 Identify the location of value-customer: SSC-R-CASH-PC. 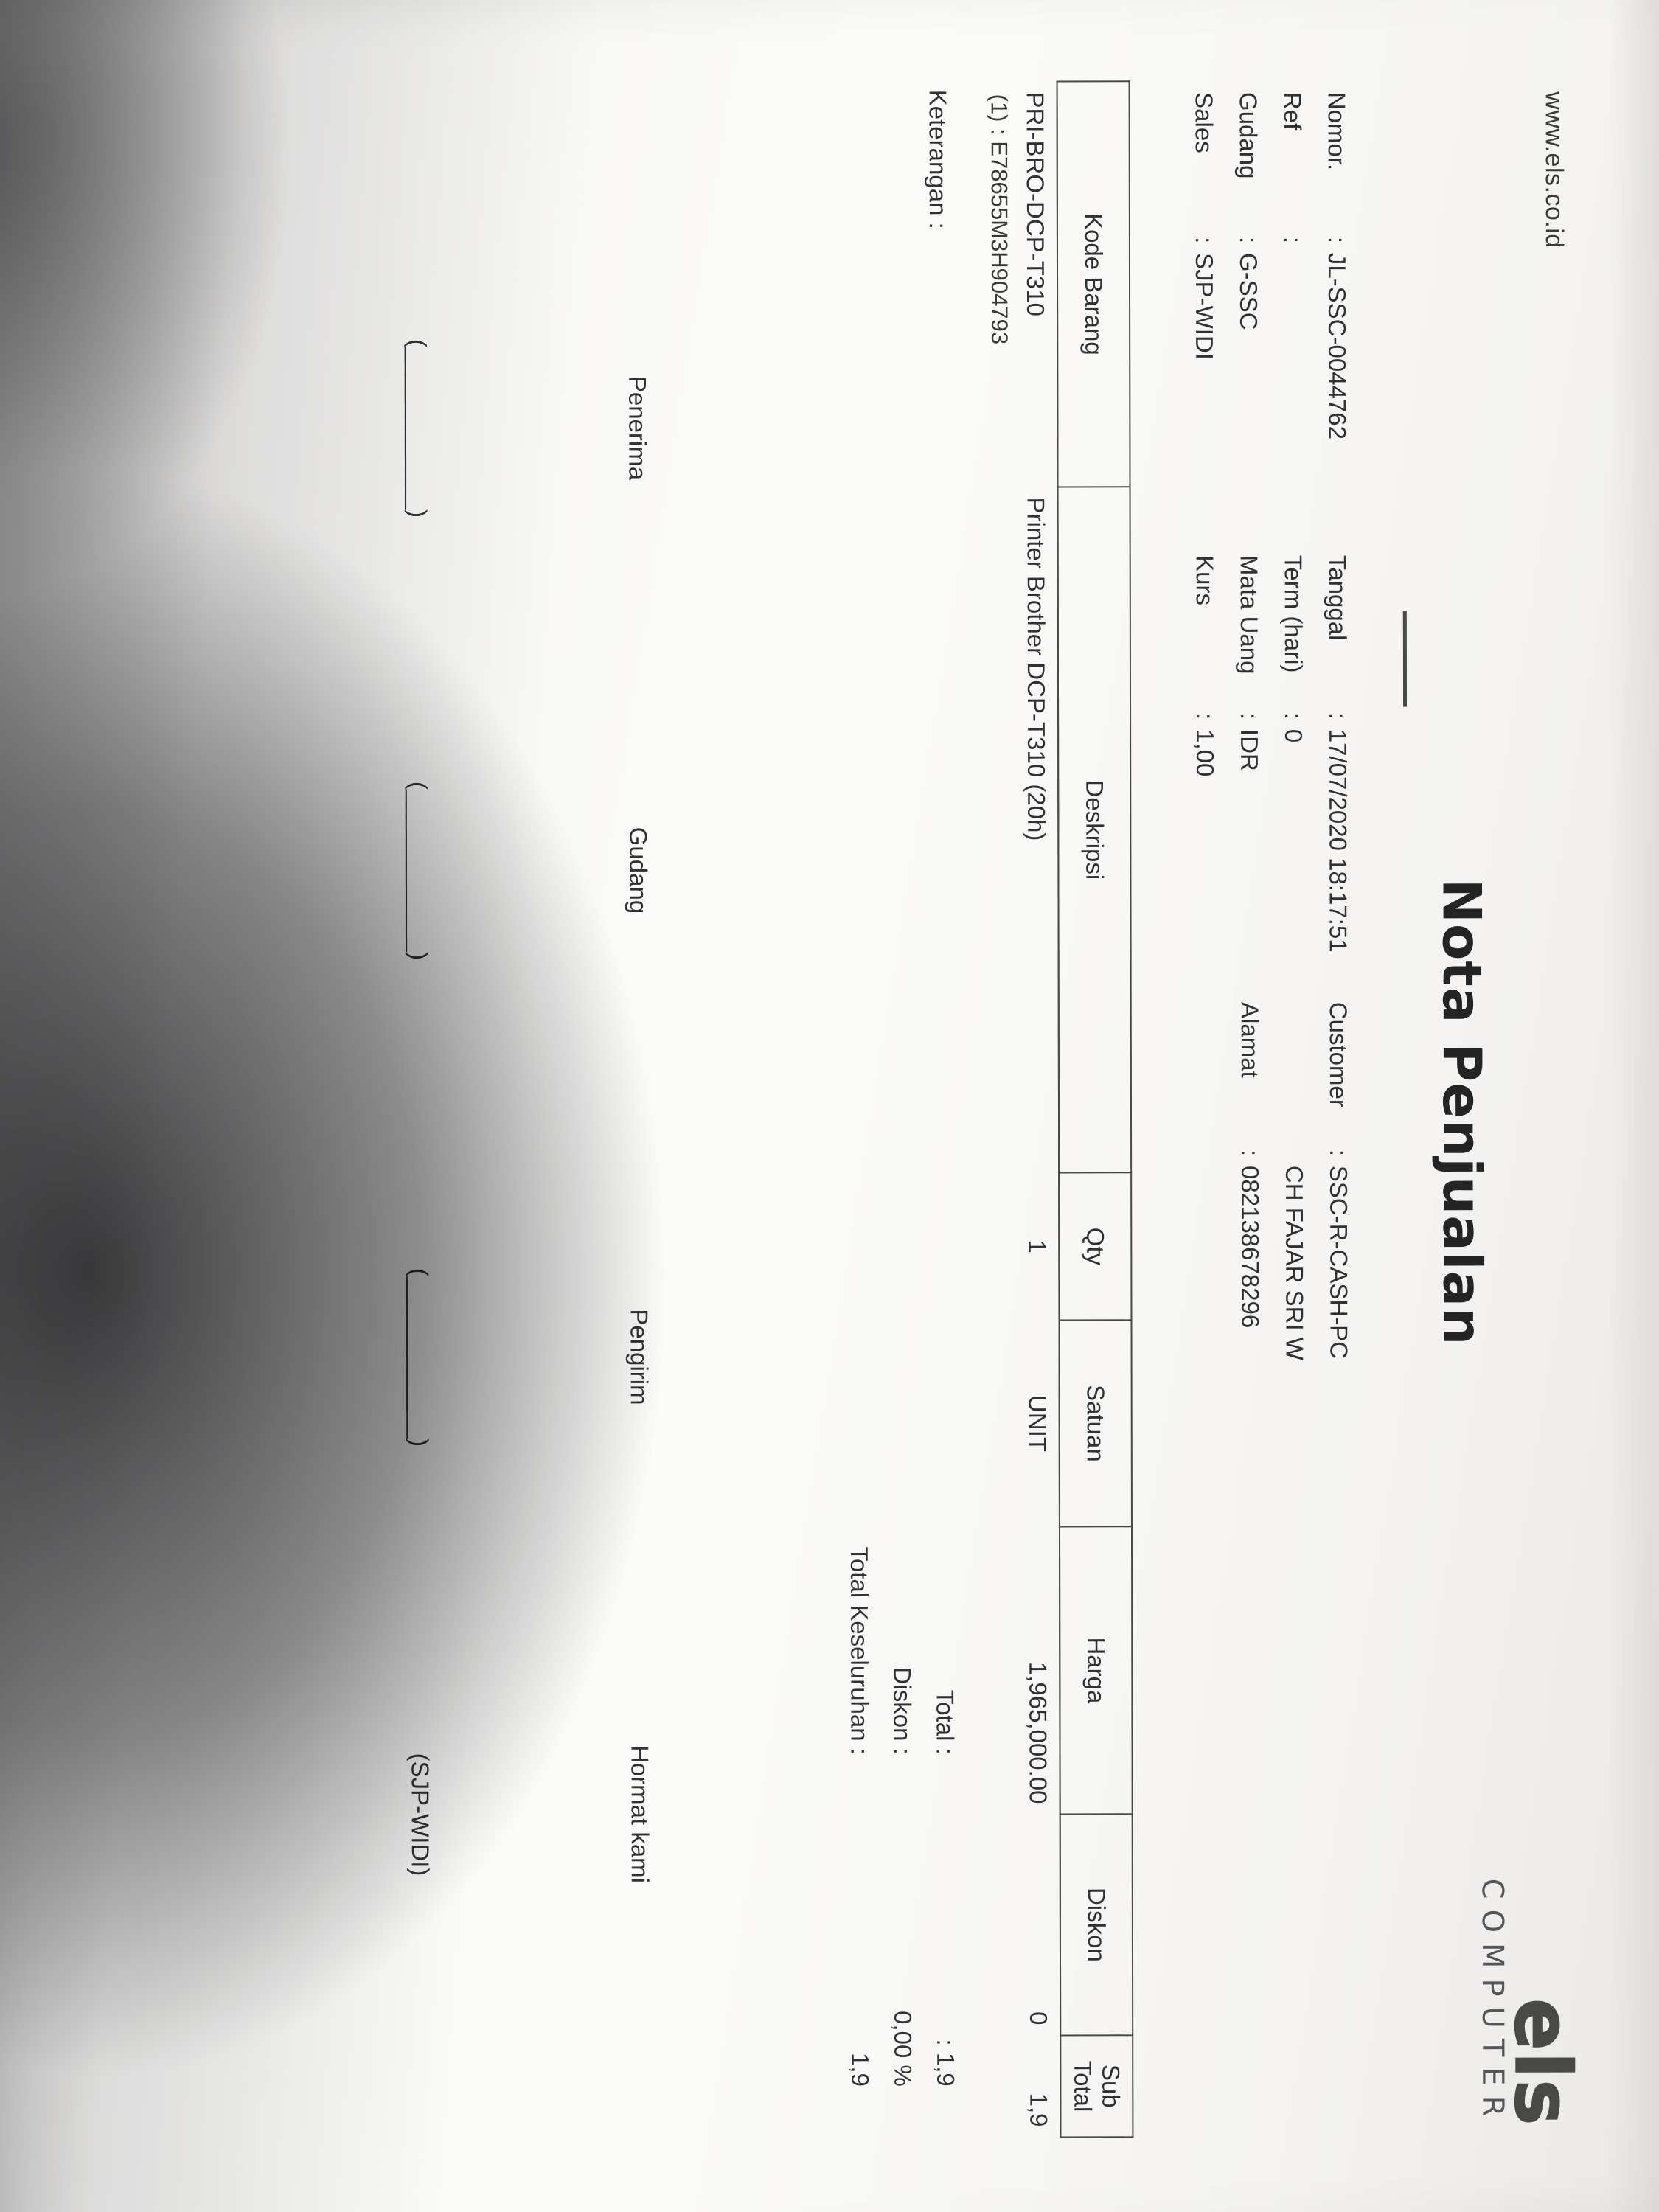
(1339, 1262).